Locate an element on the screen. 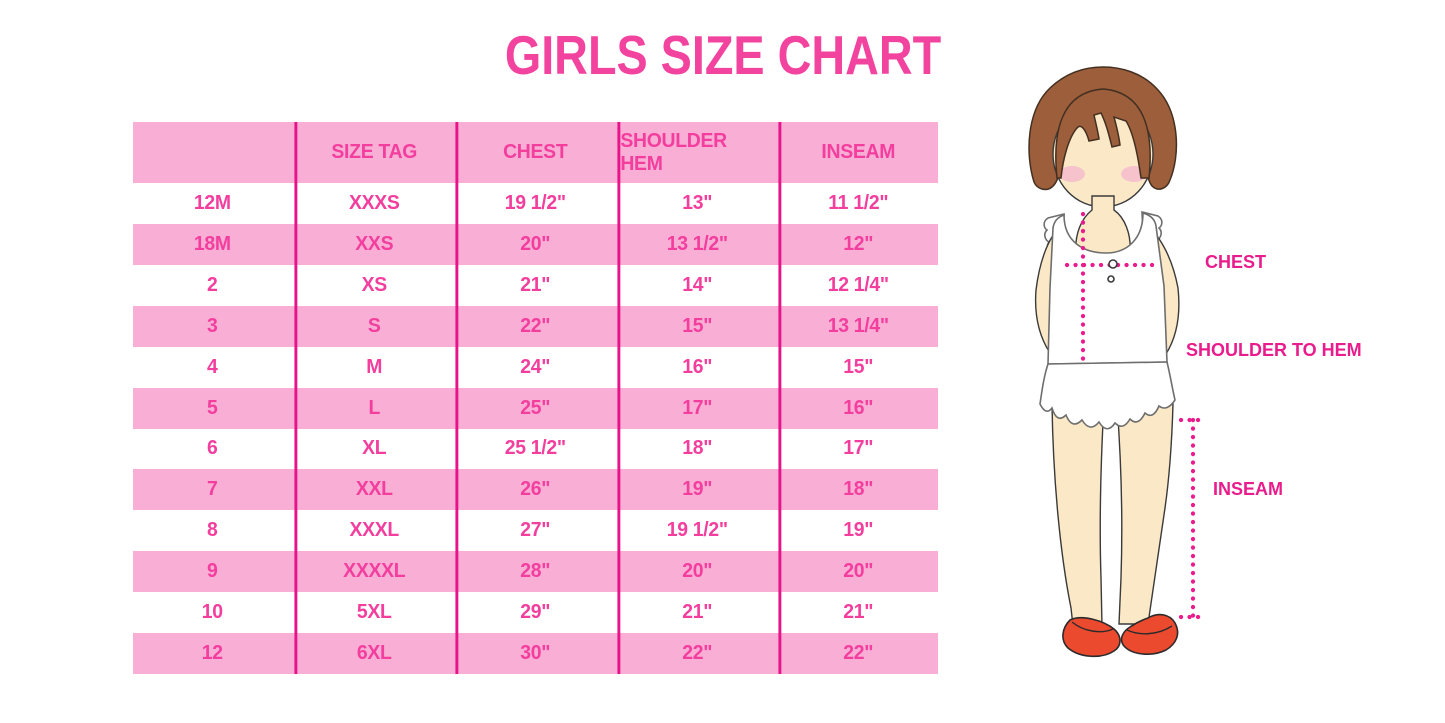 This screenshot has height=723, width=1445. table-cell: 25" is located at coordinates (534, 408).